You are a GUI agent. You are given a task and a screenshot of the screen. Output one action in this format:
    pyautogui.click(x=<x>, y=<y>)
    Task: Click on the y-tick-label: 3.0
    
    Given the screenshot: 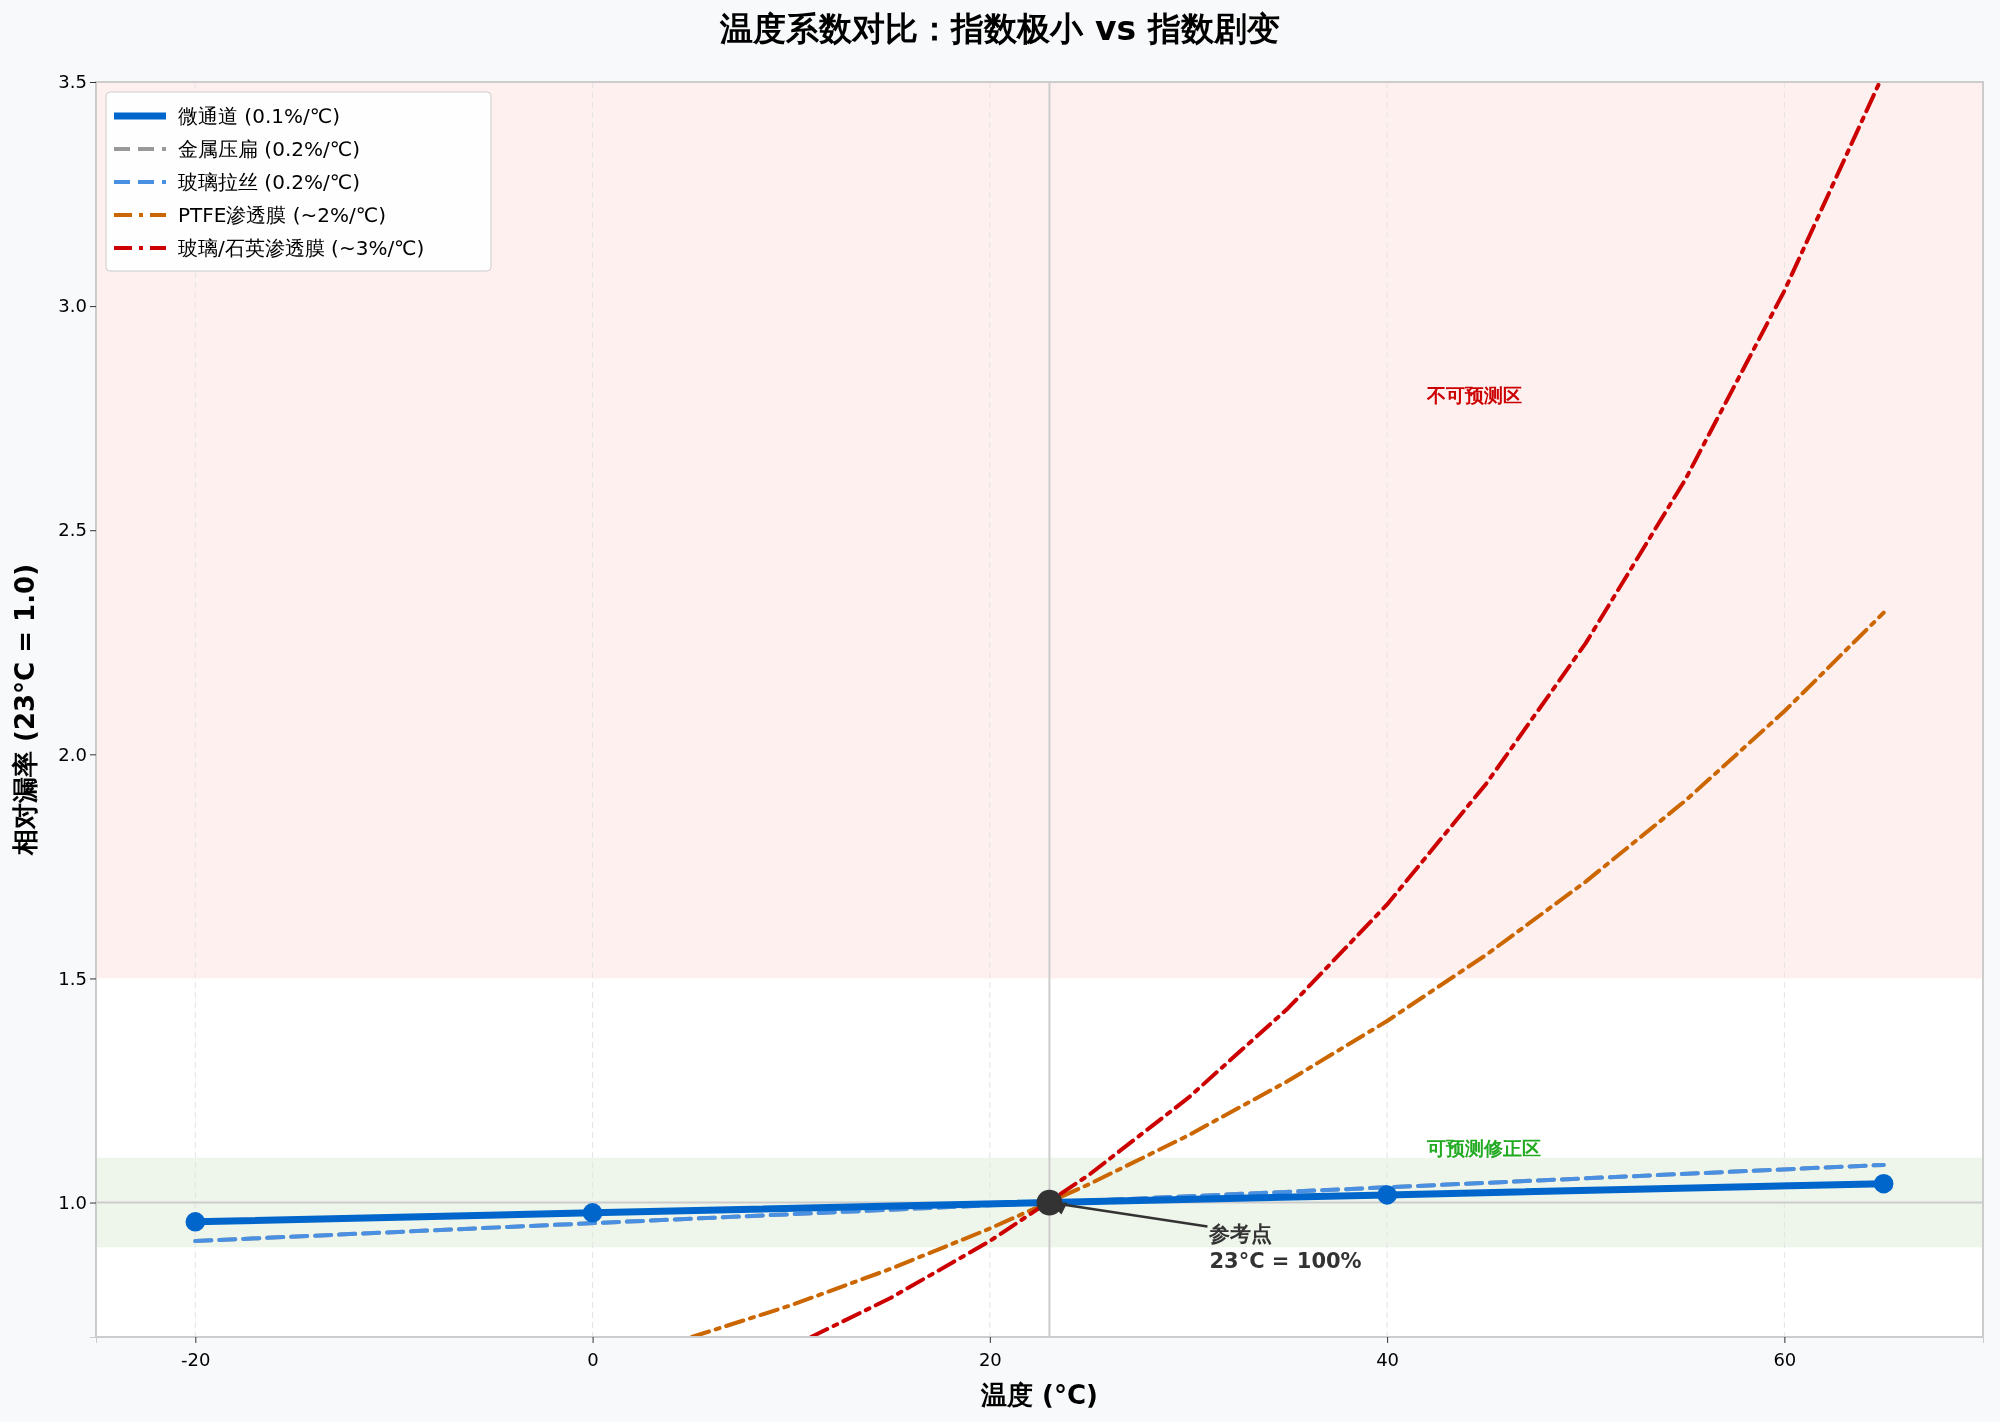 What is the action you would take?
    pyautogui.click(x=72, y=306)
    